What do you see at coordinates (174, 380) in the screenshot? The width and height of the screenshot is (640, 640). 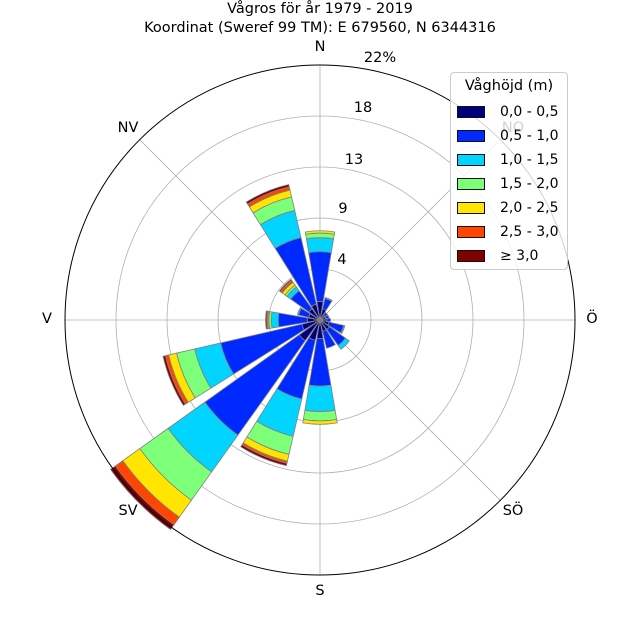 I see `bar-segment-247.5deg-bin-7` at bounding box center [174, 380].